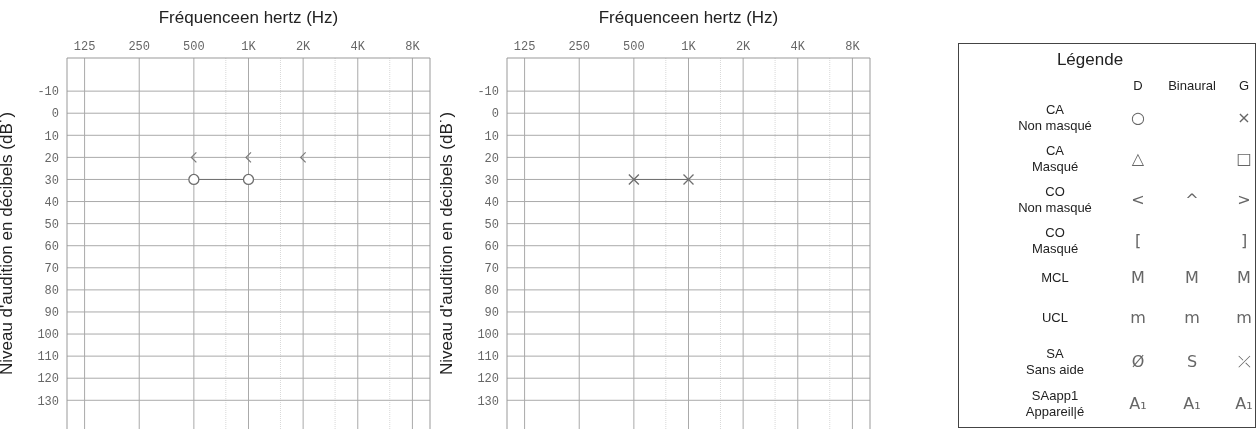 The height and width of the screenshot is (429, 1259). I want to click on text: D, so click(1138, 85).